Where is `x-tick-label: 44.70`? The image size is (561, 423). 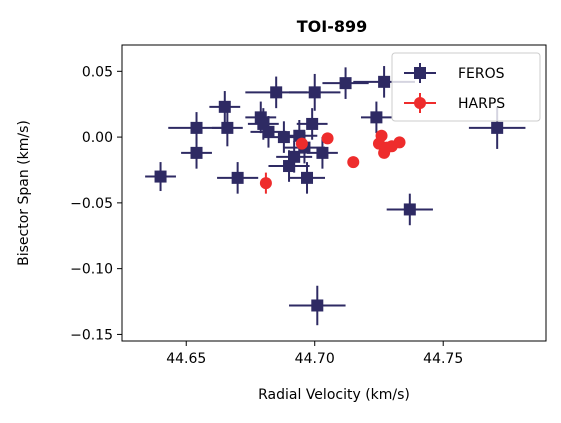
x-tick-label: 44.70 is located at coordinates (315, 359).